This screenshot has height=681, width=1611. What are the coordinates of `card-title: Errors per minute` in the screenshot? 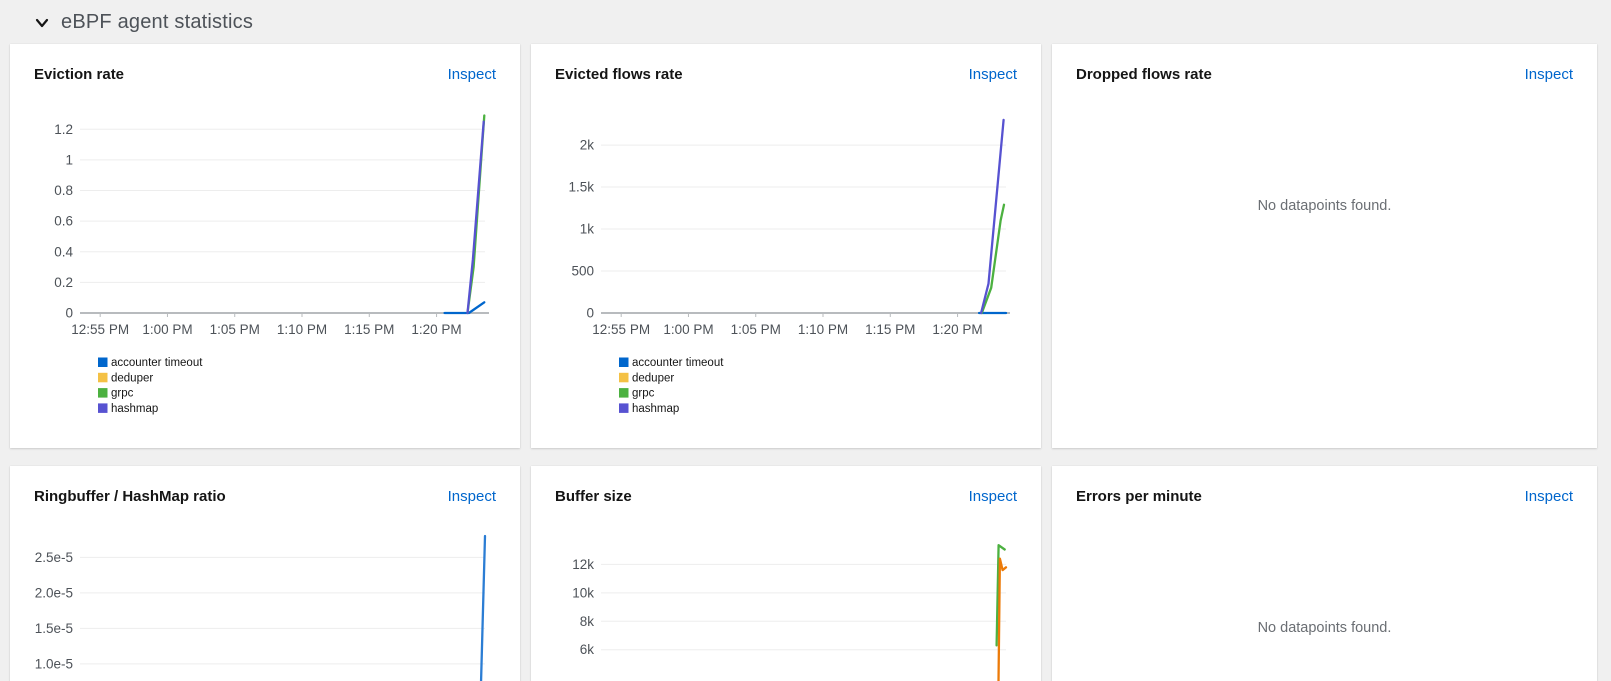 It's located at (1139, 496).